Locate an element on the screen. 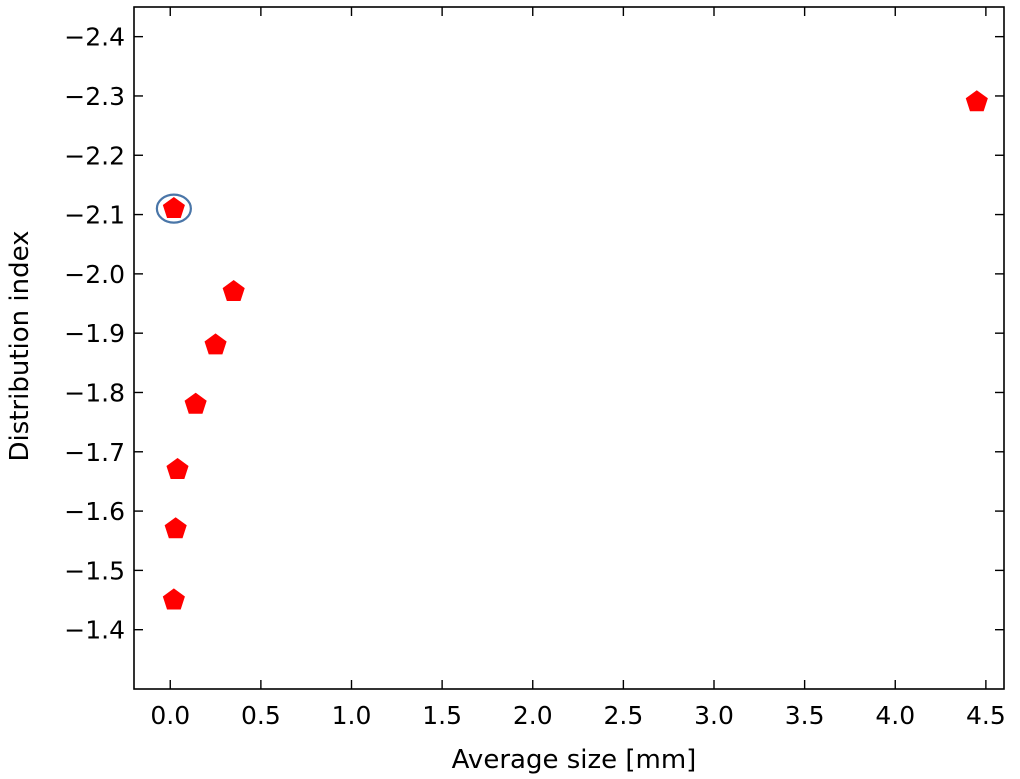 This screenshot has width=1020, height=779. x-tick-label: 4.5 is located at coordinates (986, 715).